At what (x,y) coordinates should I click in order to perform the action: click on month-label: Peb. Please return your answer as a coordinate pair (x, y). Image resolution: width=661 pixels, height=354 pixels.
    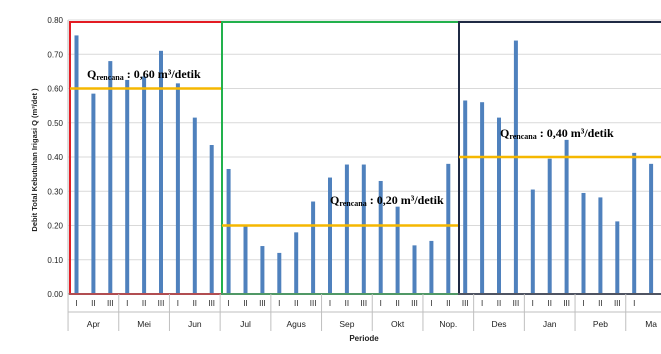
    Looking at the image, I should click on (600, 324).